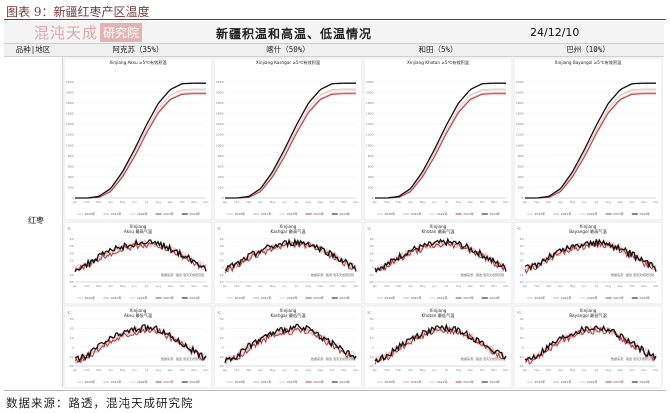 The width and height of the screenshot is (670, 413). Describe the element at coordinates (588, 315) in the screenshot. I see `panel-subtitle: Bayangol 最低气温` at that location.